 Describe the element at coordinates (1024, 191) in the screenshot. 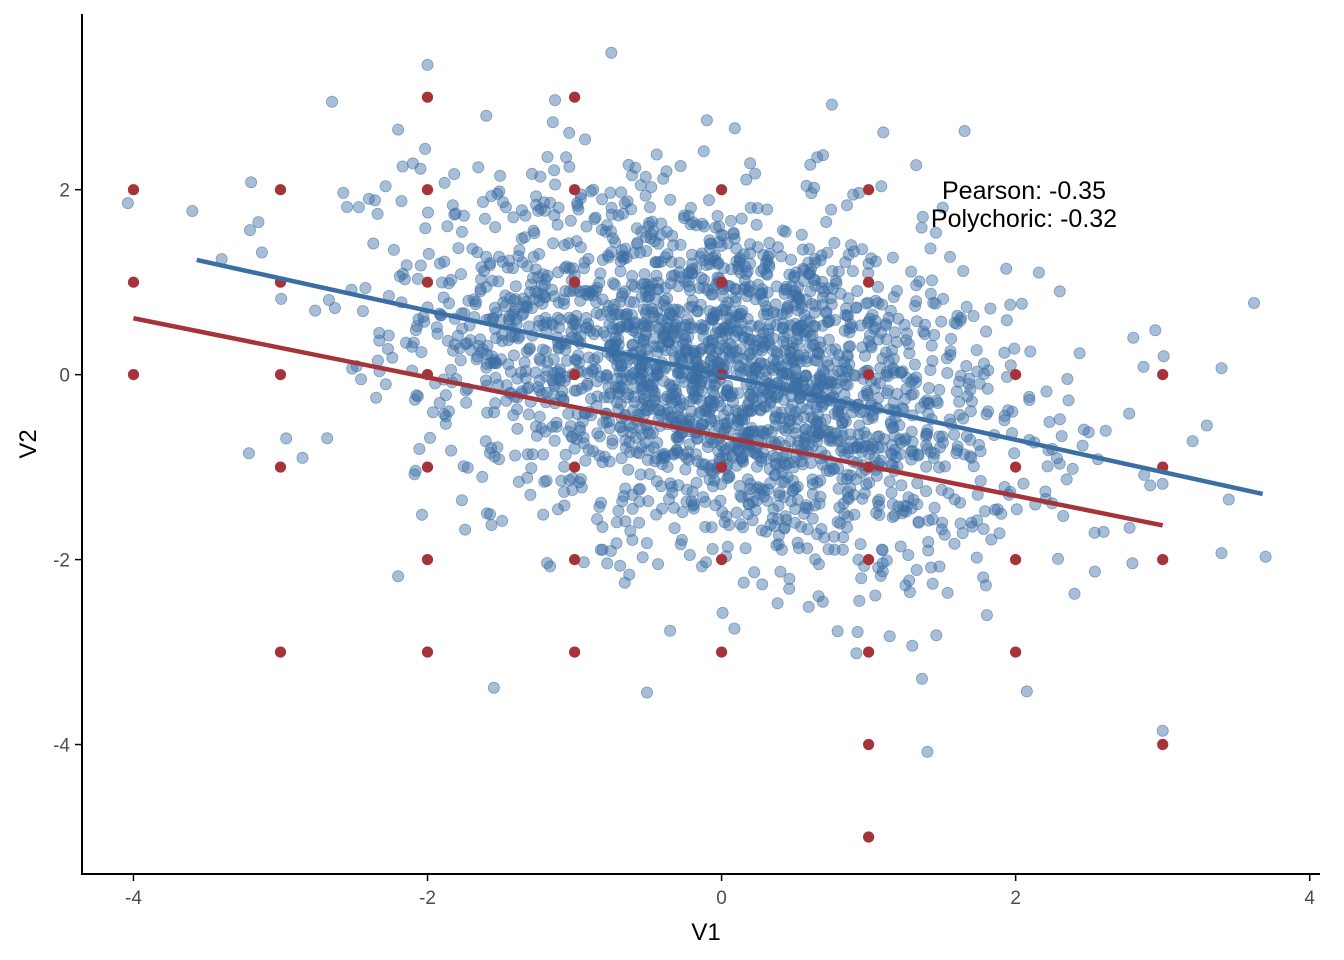

I see `annotation-pearson: Pearson: -0.35` at that location.